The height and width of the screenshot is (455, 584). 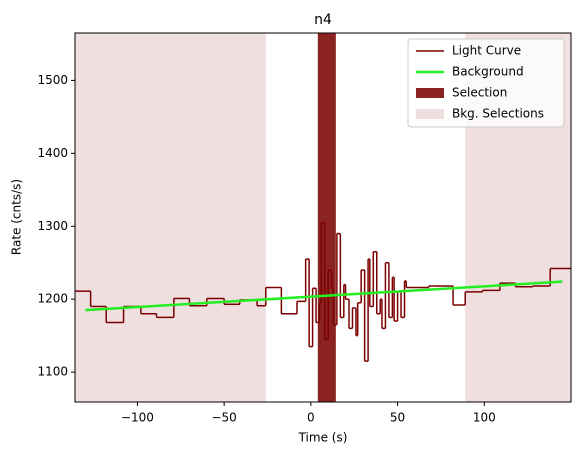 I want to click on selection, so click(x=326, y=217).